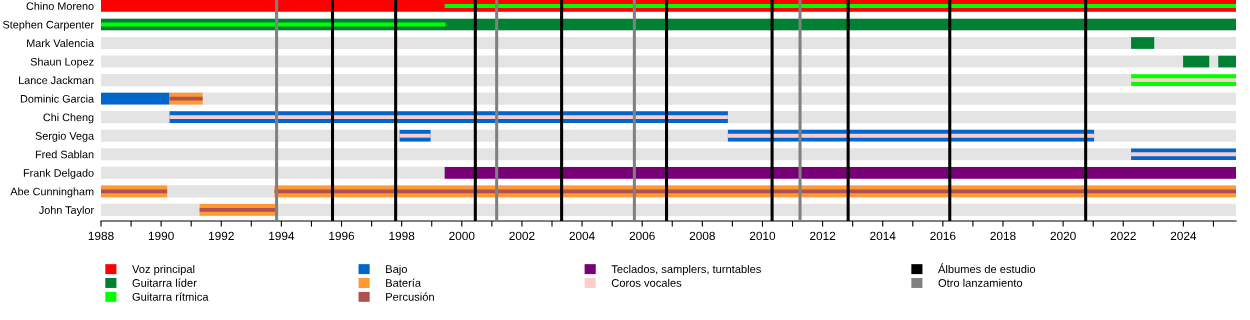  I want to click on x-tick-label: 1992, so click(221, 236).